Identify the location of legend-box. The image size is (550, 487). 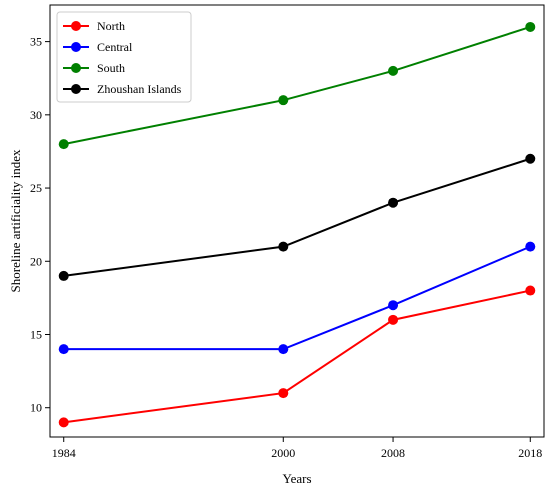
(124, 57).